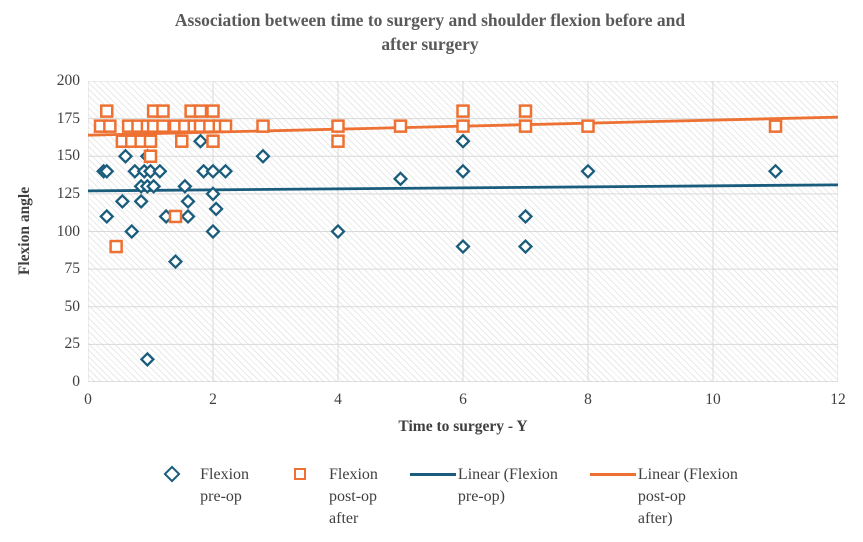  What do you see at coordinates (76, 381) in the screenshot?
I see `y-tick-label: 0` at bounding box center [76, 381].